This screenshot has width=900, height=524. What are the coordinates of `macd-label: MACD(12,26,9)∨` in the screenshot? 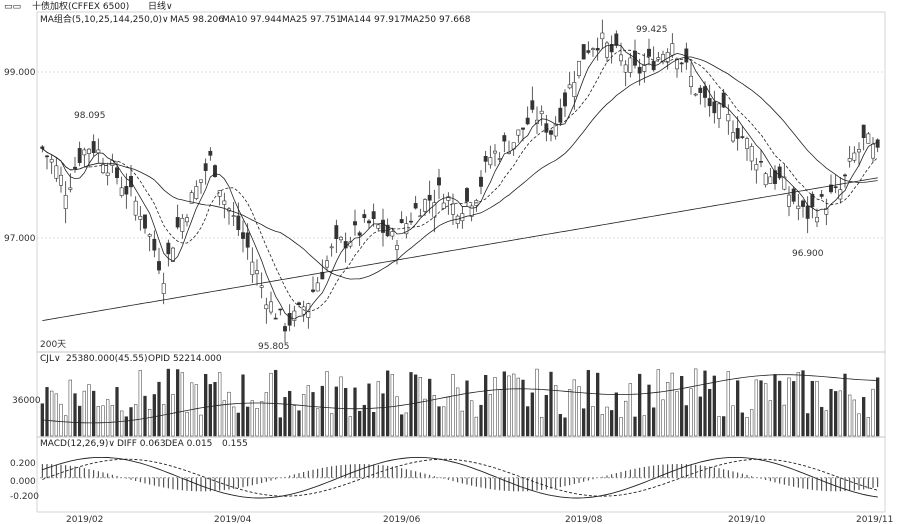 It's located at (77, 444).